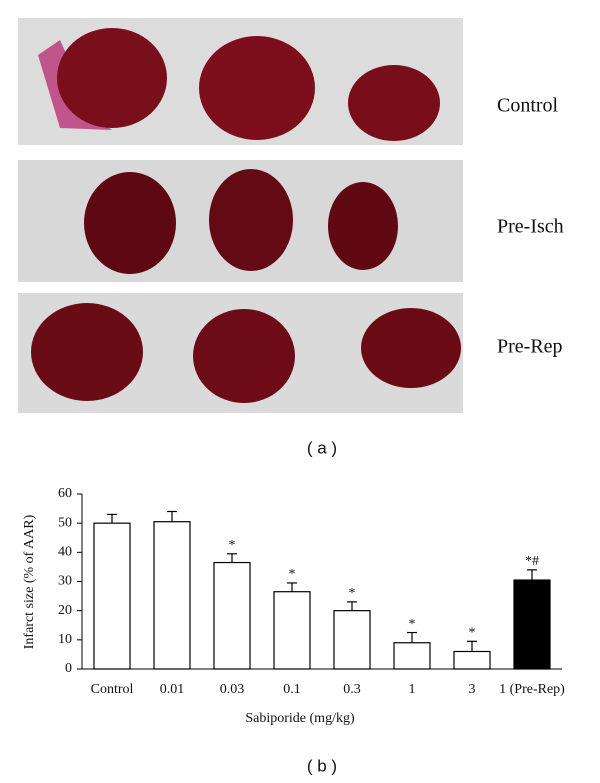  What do you see at coordinates (65, 639) in the screenshot?
I see `y-tick-label: 10` at bounding box center [65, 639].